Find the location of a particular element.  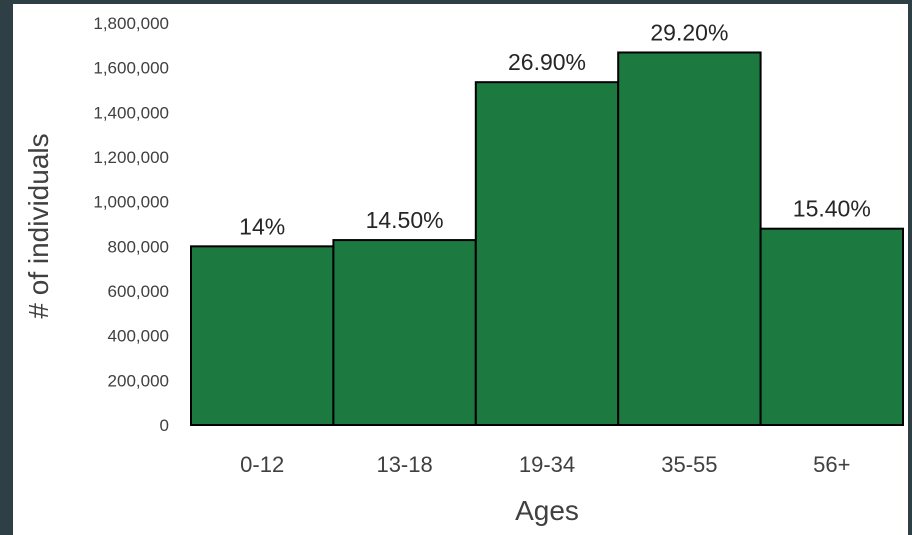

y-tick-label: 1,000,000 is located at coordinates (131, 202).